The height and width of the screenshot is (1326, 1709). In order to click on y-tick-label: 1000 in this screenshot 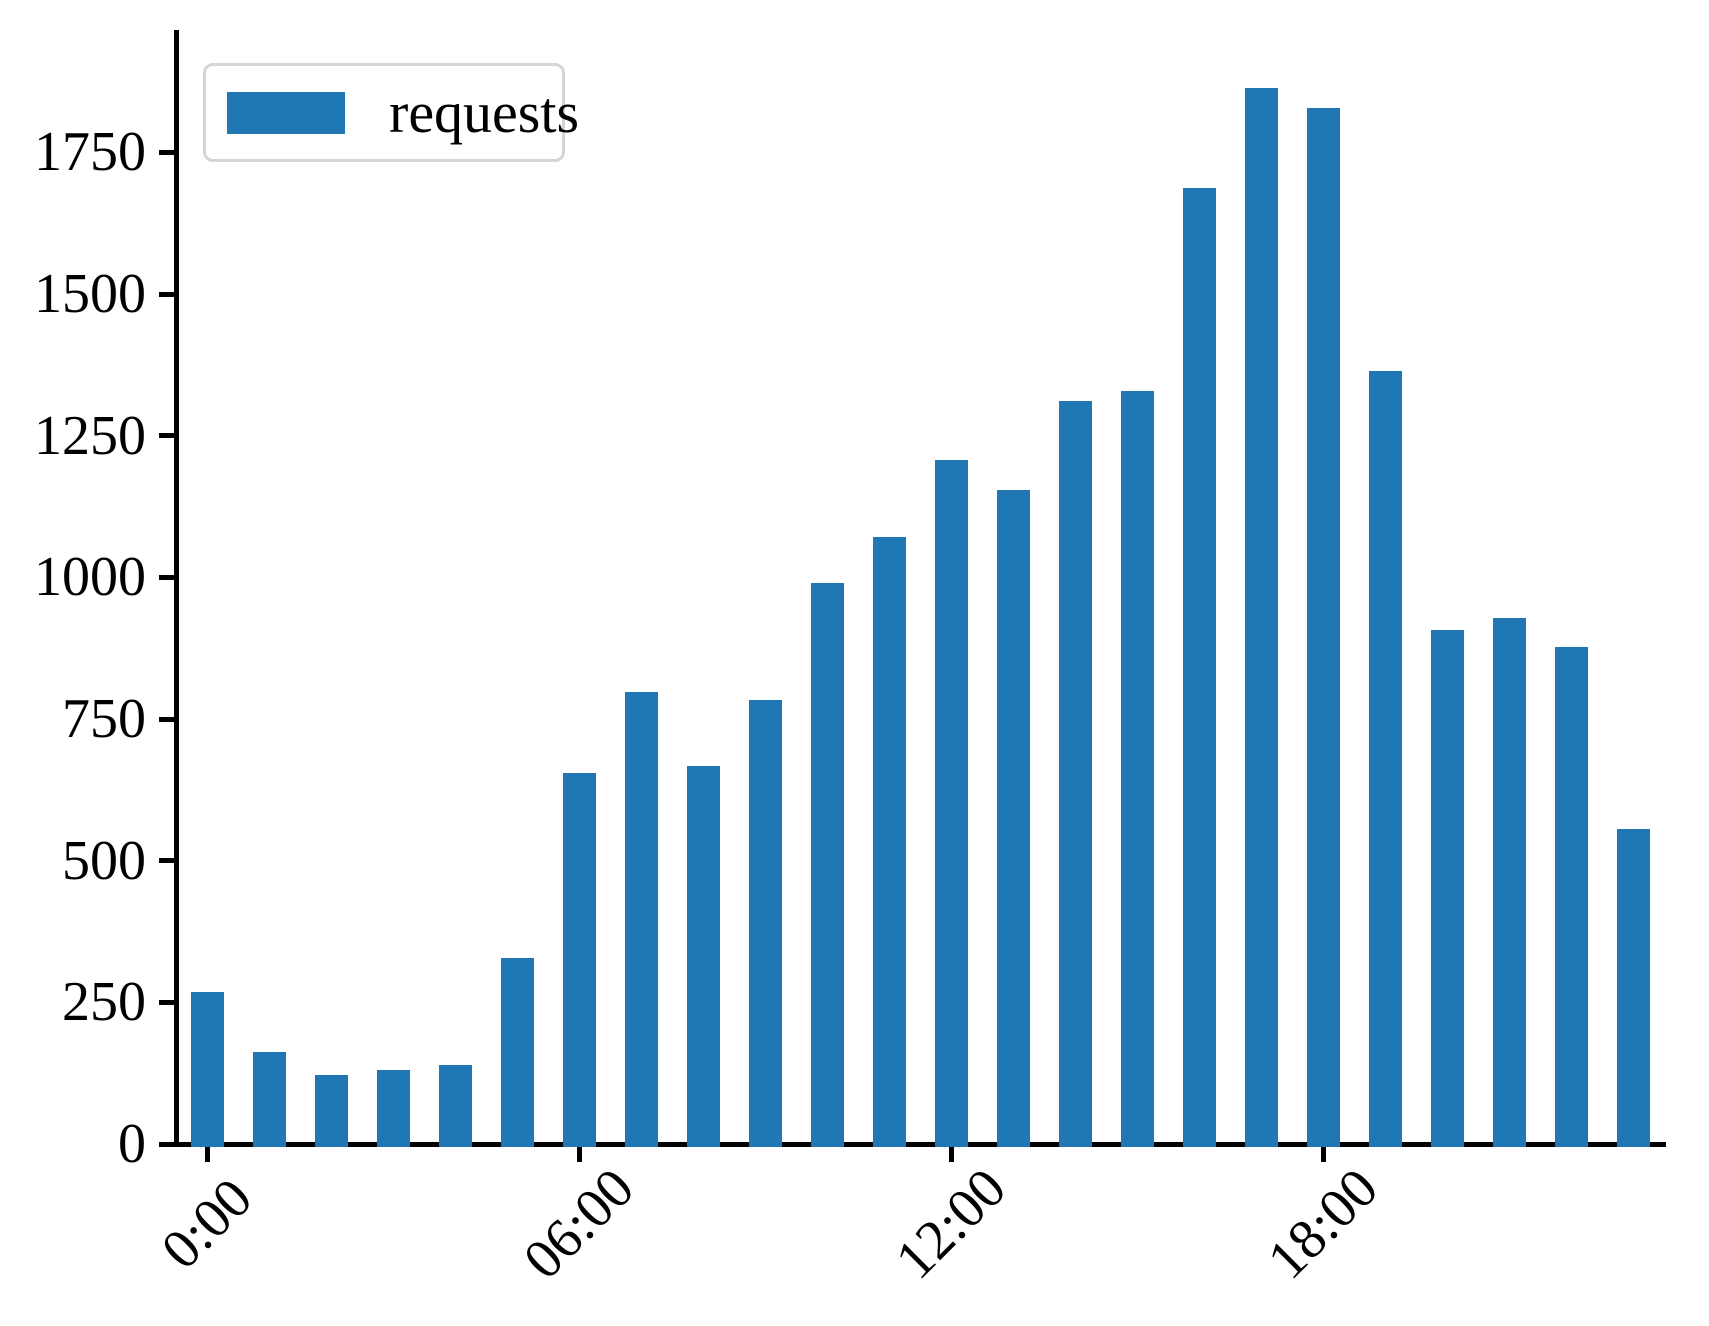, I will do `click(90, 577)`.